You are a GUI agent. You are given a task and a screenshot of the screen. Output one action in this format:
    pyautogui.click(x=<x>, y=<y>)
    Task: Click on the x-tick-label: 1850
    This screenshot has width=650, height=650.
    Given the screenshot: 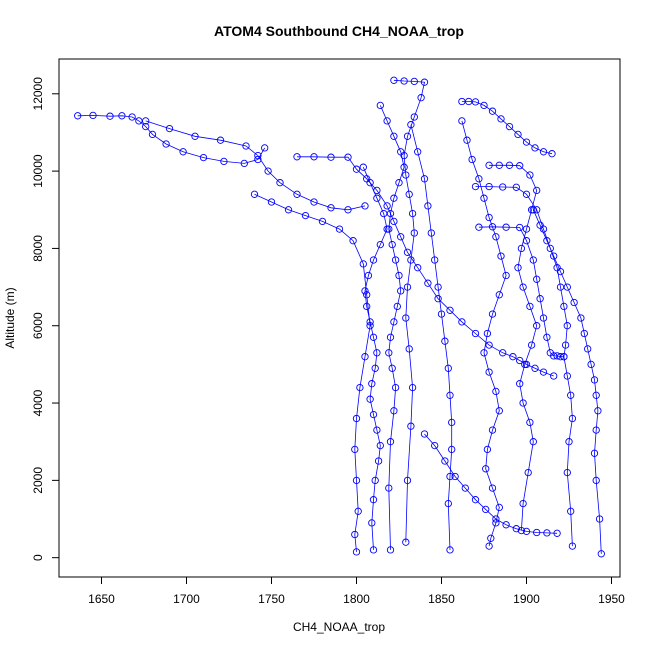 What is the action you would take?
    pyautogui.click(x=441, y=599)
    